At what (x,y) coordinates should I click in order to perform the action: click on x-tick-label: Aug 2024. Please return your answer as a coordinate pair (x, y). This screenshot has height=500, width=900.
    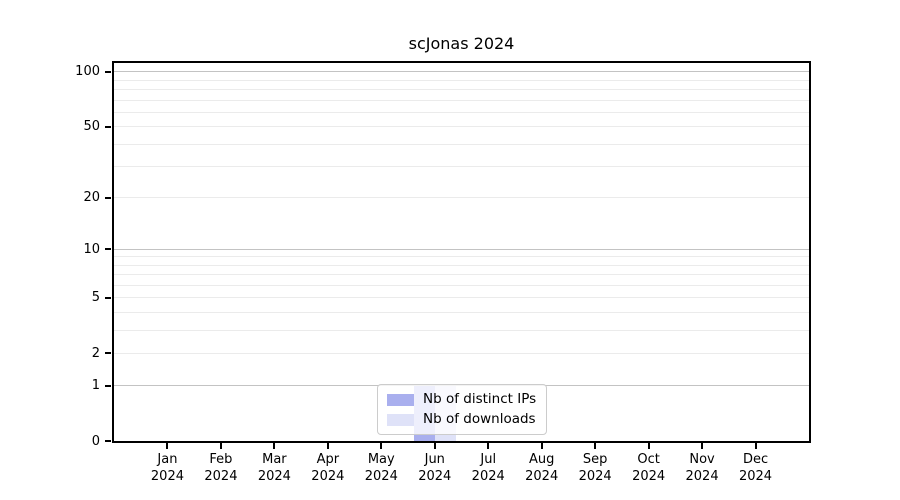
    Looking at the image, I should click on (542, 468).